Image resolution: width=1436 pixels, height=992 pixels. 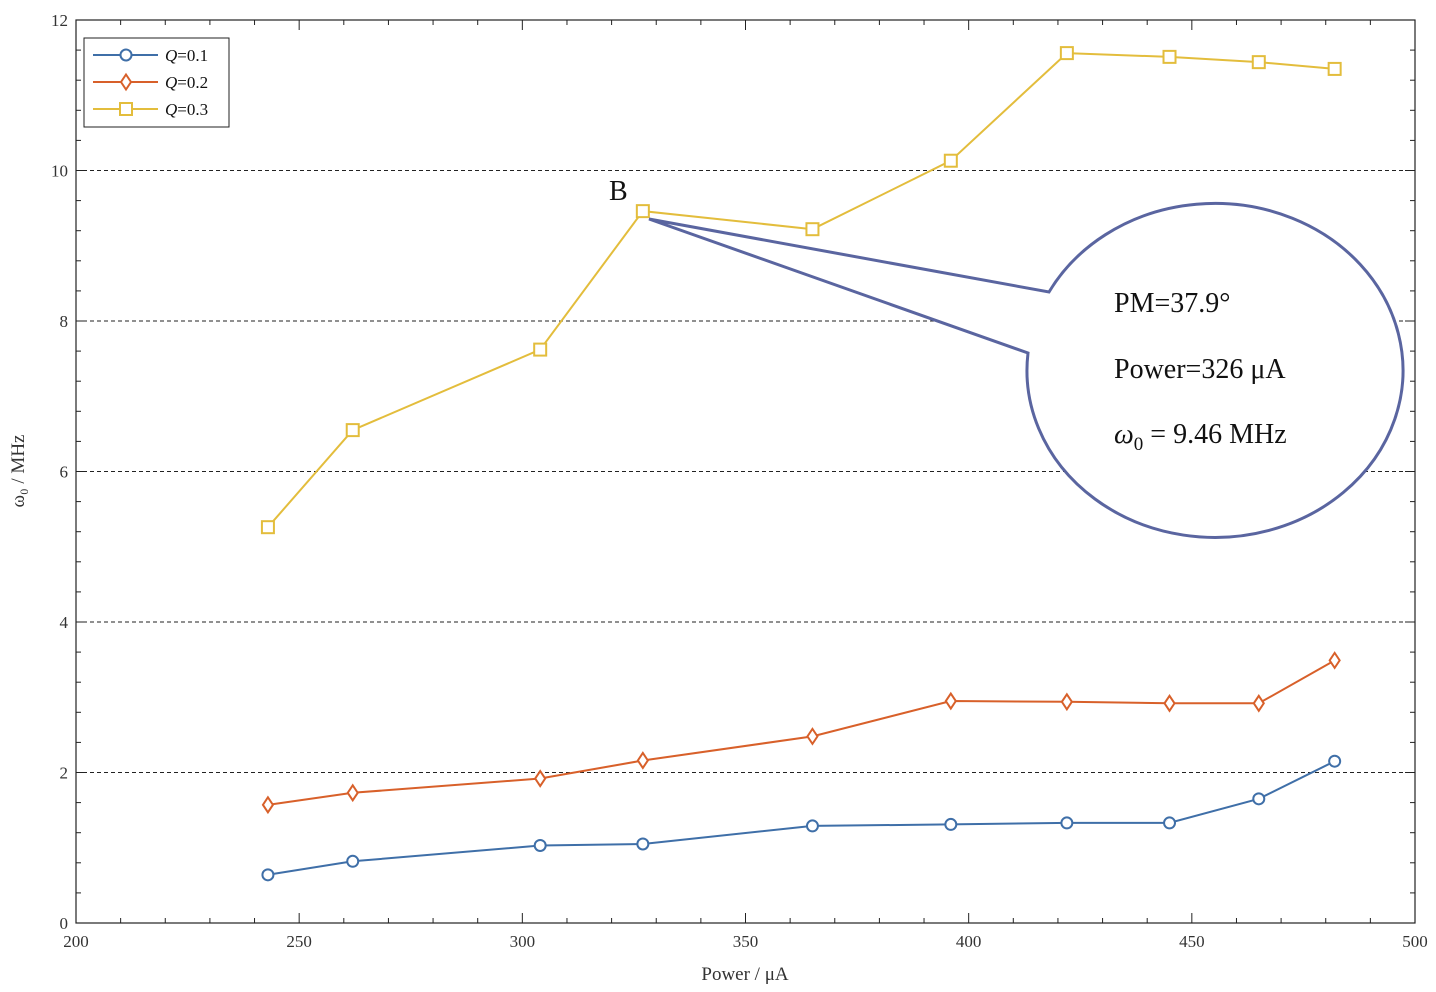 I want to click on legend: Q=0.1 Q=0.2 Q=0.3, so click(x=156, y=82).